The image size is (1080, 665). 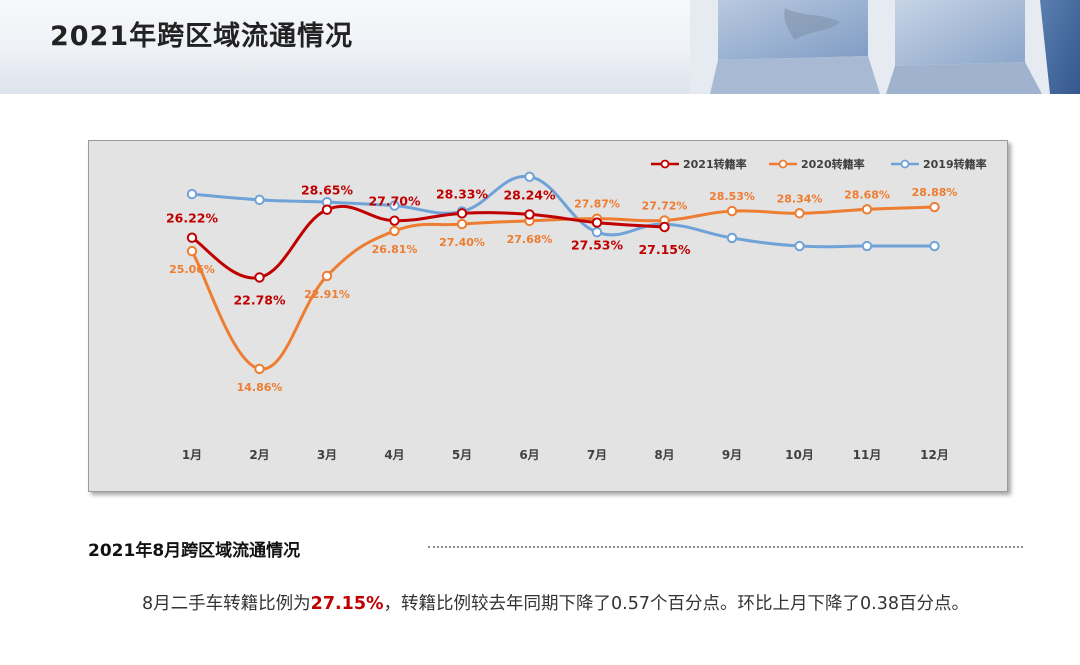 What do you see at coordinates (462, 242) in the screenshot?
I see `data-label: 27.40%` at bounding box center [462, 242].